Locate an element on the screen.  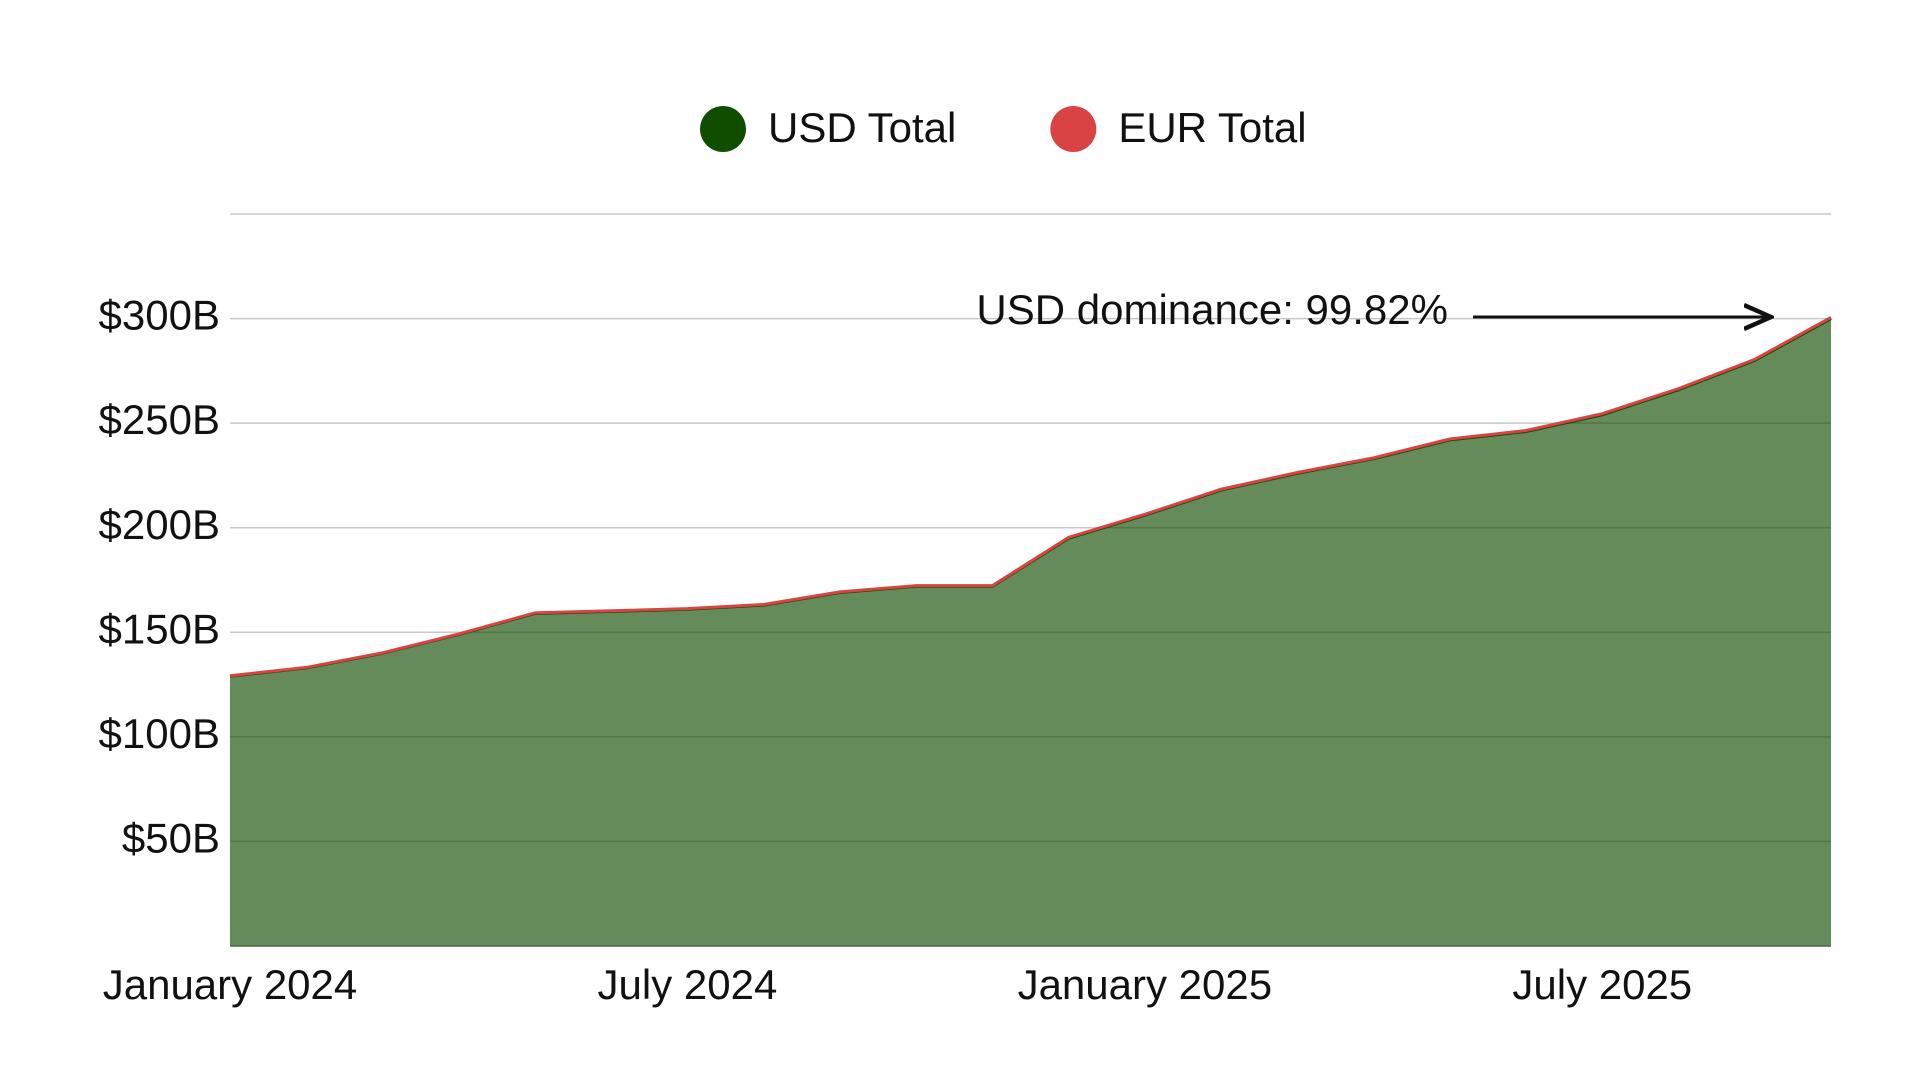
y-tick-label: $250B is located at coordinates (159, 419).